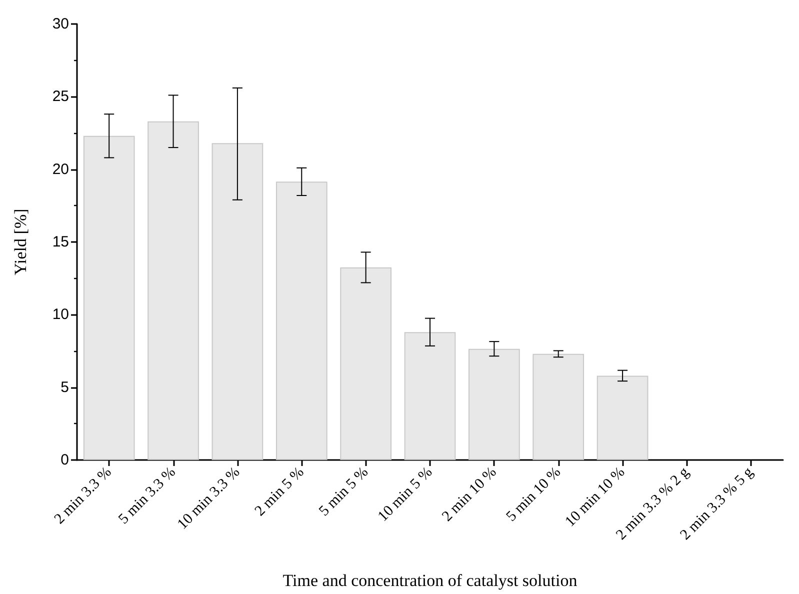 The height and width of the screenshot is (594, 799). I want to click on y-tick-label: 5, so click(64, 387).